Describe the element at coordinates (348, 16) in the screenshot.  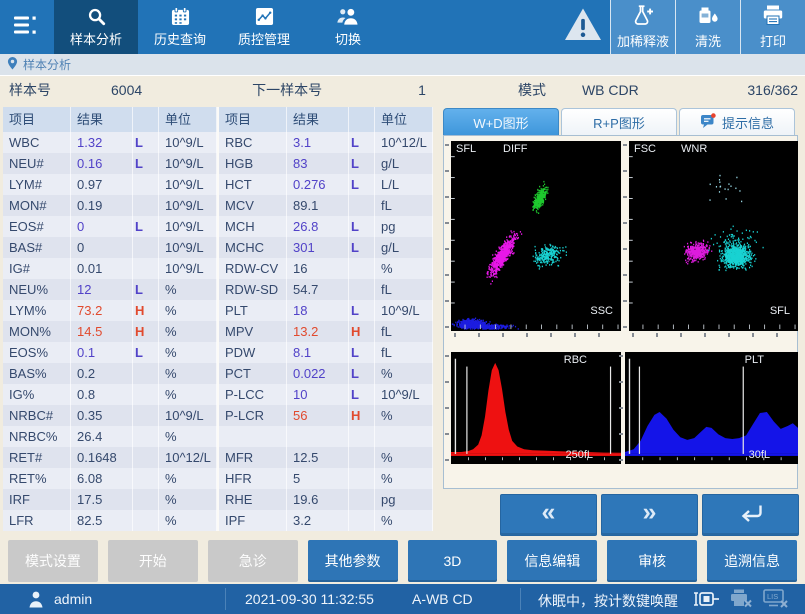
I see `users-icon` at that location.